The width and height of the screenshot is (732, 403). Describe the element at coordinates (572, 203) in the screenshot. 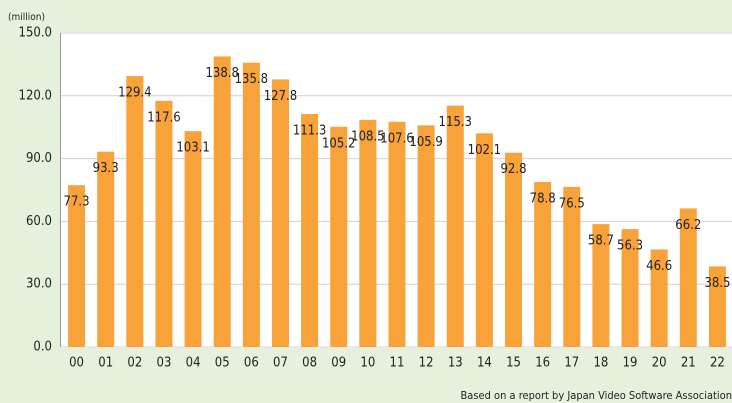

I see `data-label: 76.5` at that location.